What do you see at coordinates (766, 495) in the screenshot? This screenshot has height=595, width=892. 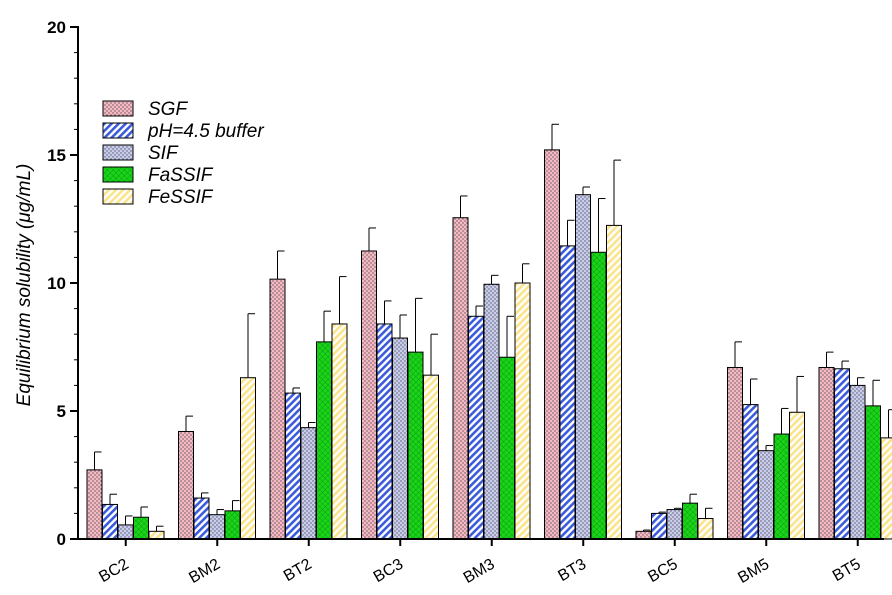 I see `bar-bm5-sif` at bounding box center [766, 495].